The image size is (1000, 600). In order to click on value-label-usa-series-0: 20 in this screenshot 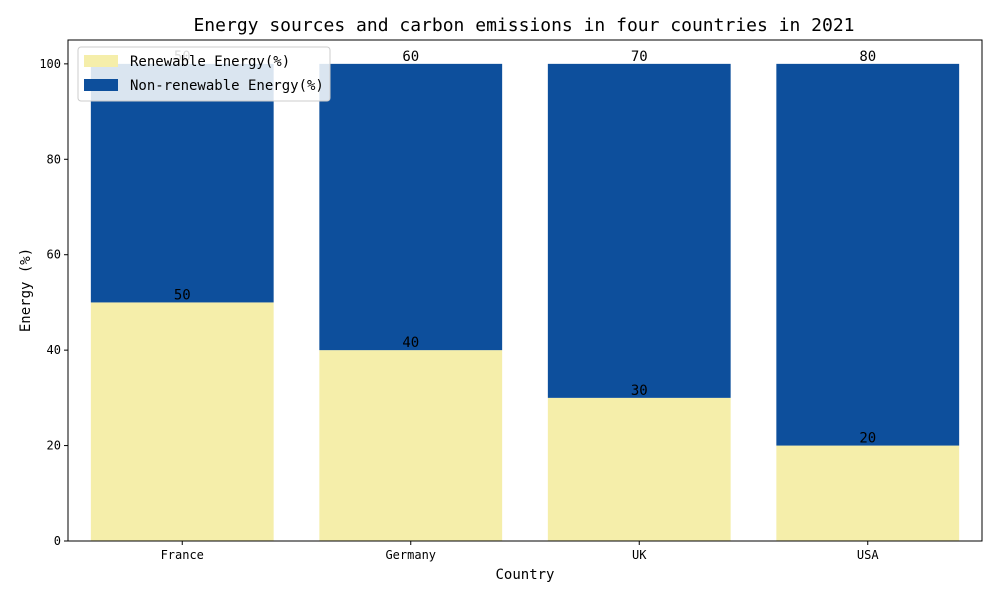, I will do `click(867, 439)`.